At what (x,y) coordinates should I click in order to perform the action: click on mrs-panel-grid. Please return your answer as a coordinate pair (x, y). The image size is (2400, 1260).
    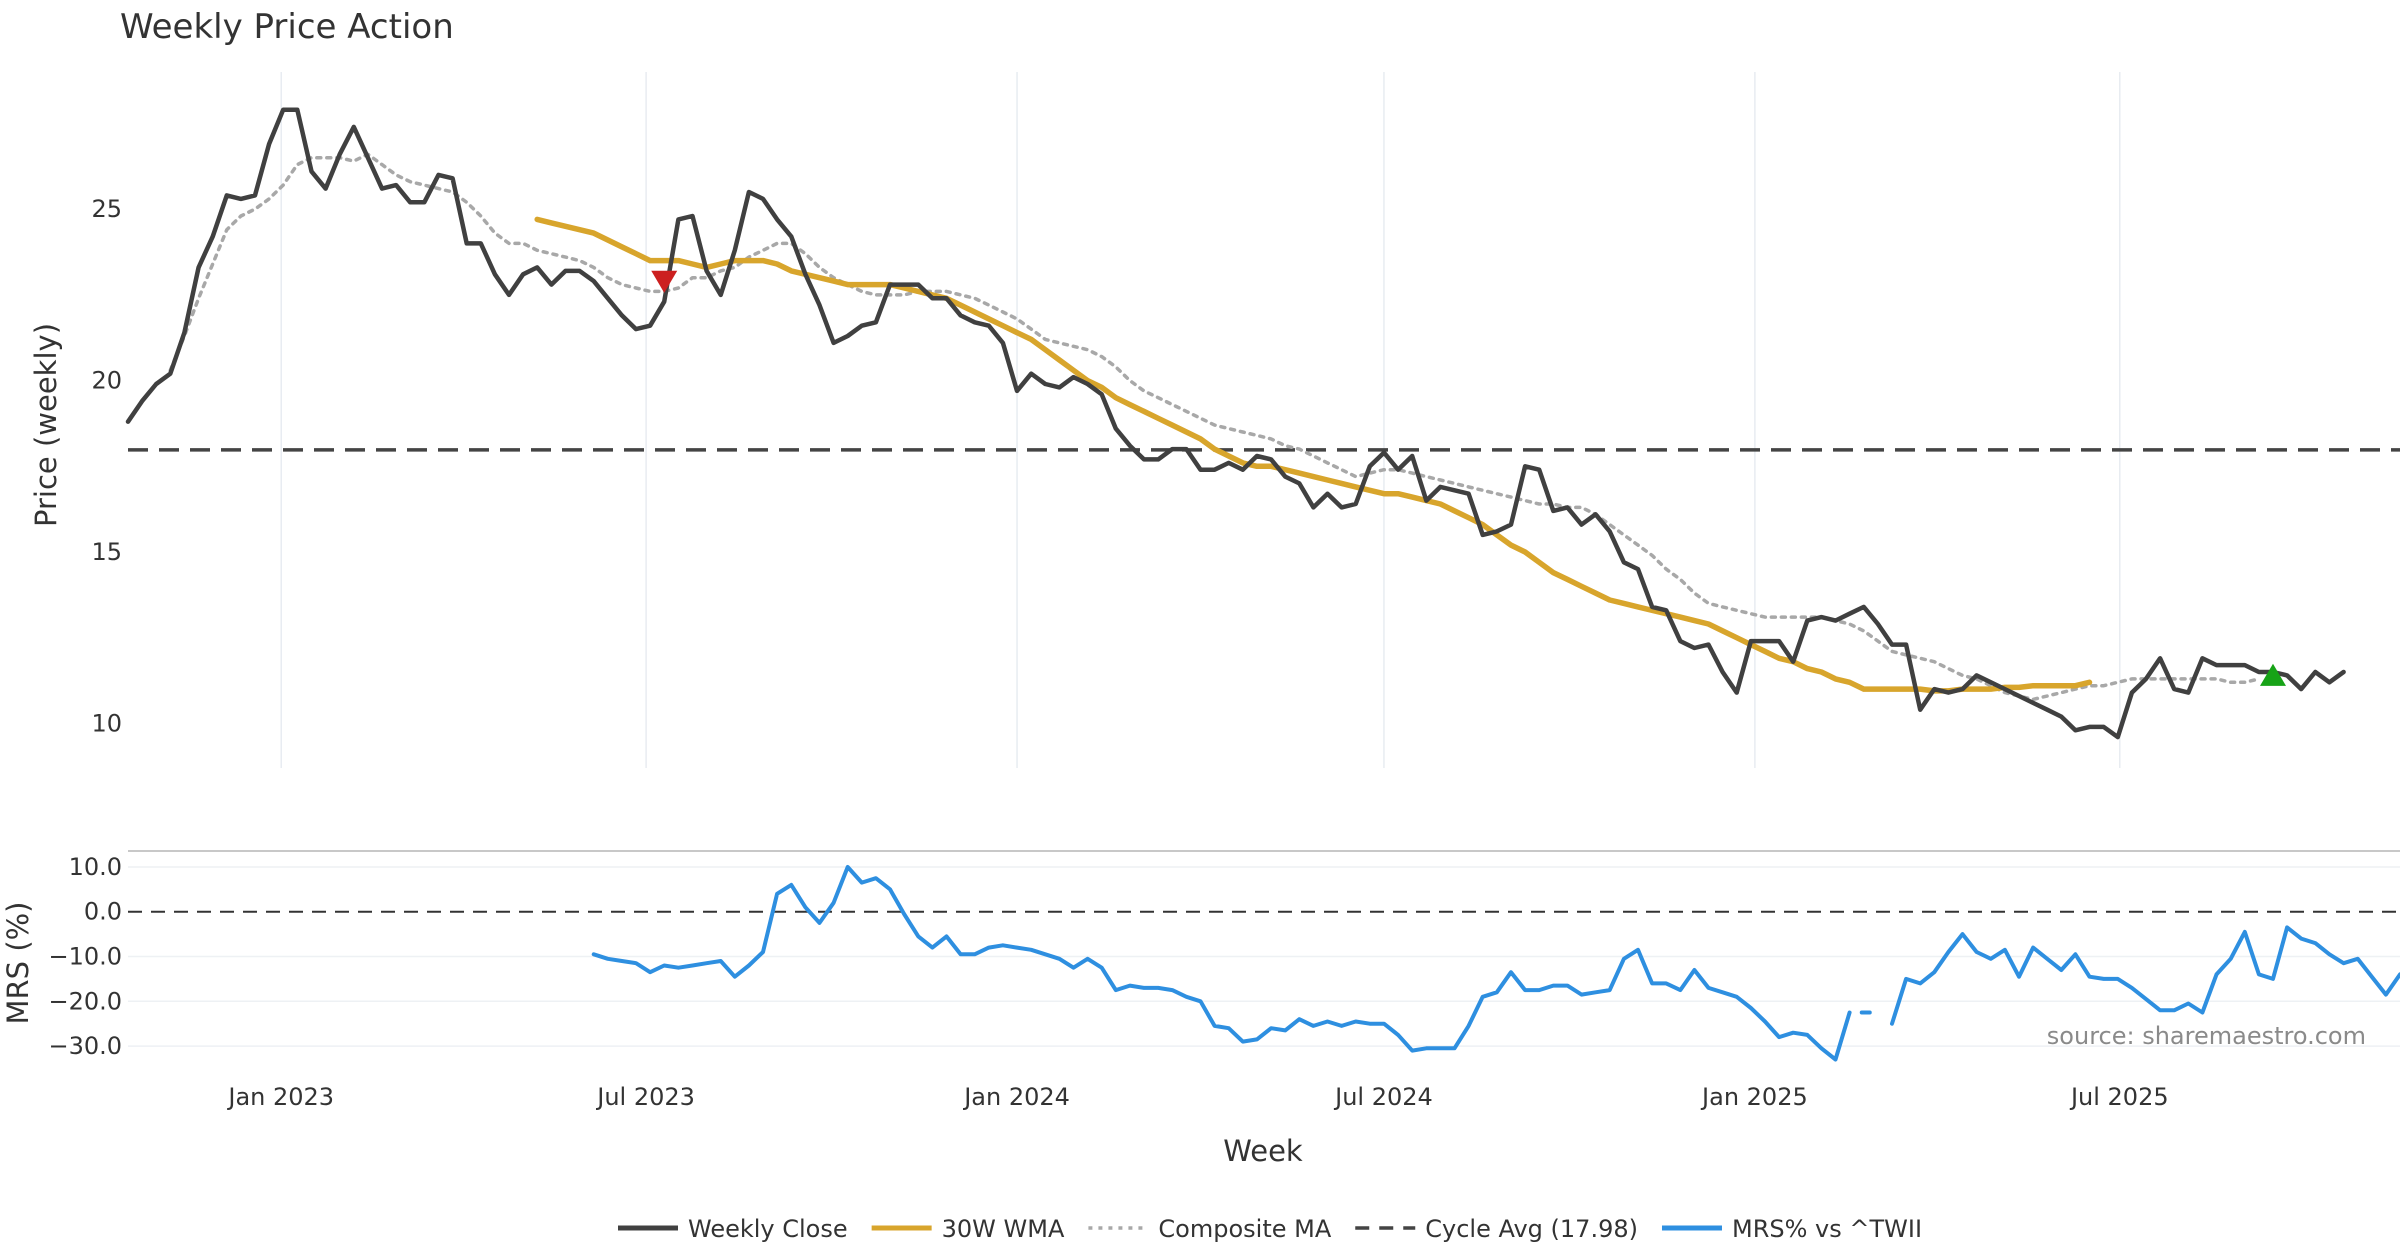
    Looking at the image, I should click on (1264, 956).